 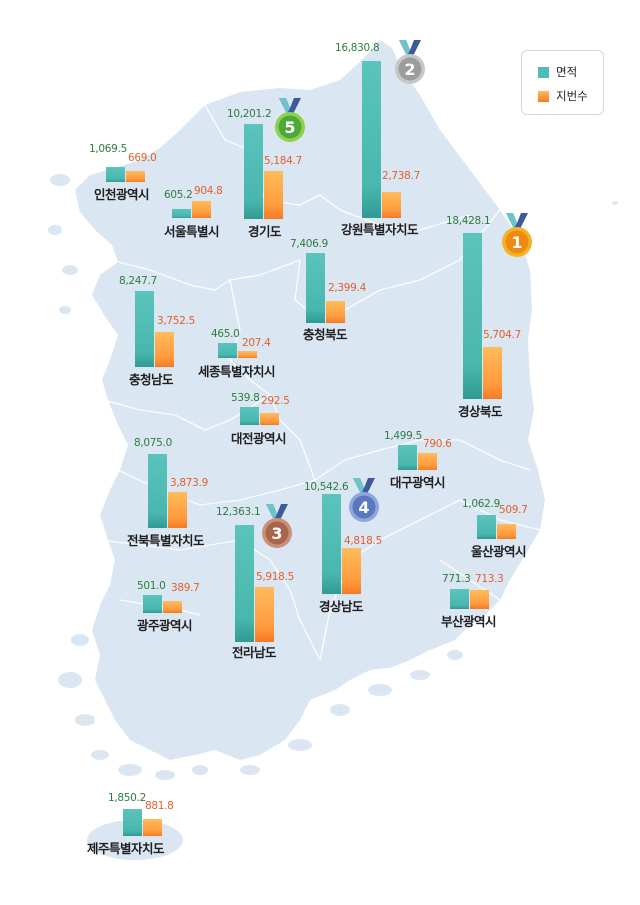 What do you see at coordinates (309, 244) in the screenshot?
I see `area-value: 7,406.9` at bounding box center [309, 244].